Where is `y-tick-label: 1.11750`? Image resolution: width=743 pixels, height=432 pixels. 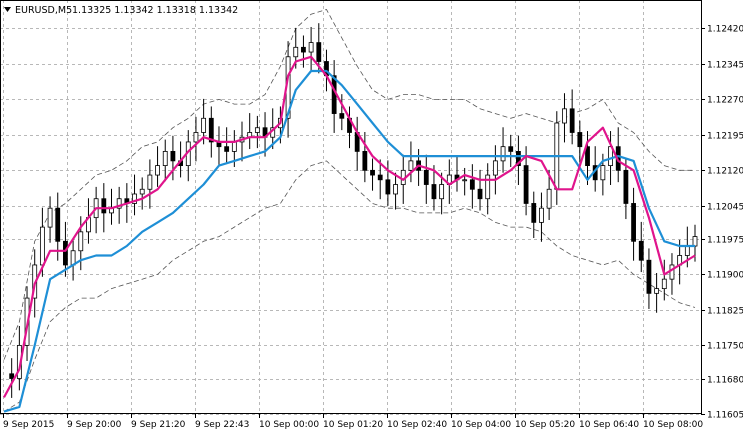
y-tick-label: 1.11750 is located at coordinates (725, 347).